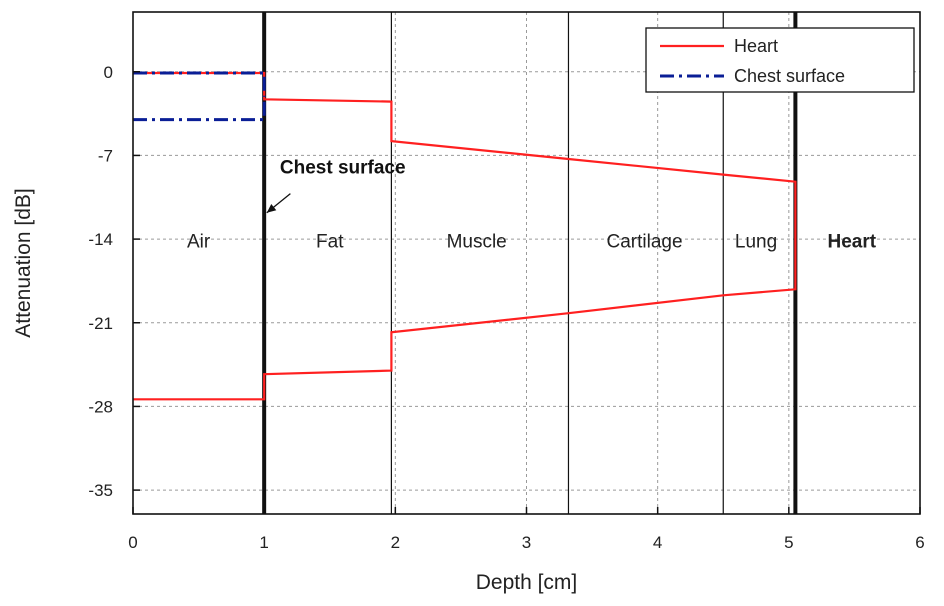 The image size is (944, 606). What do you see at coordinates (100, 406) in the screenshot?
I see `y-tick-label: -28` at bounding box center [100, 406].